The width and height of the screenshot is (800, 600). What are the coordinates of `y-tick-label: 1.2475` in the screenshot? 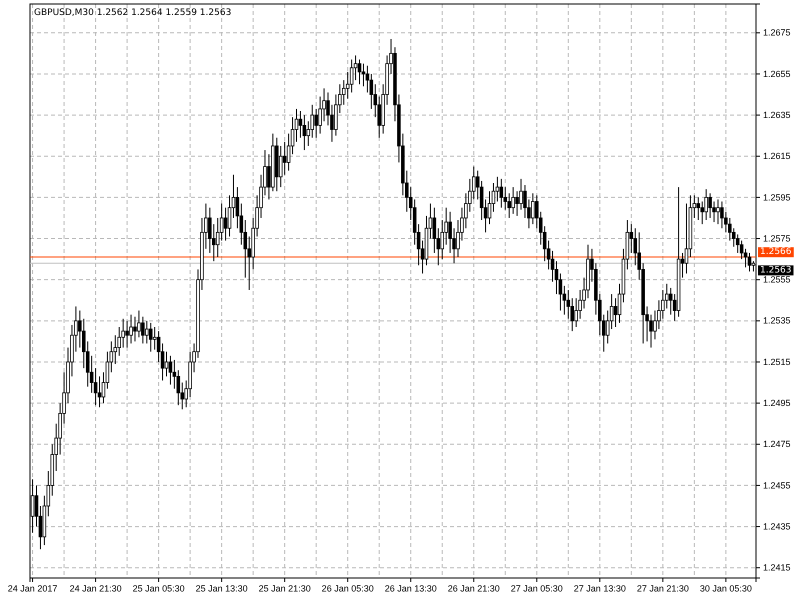 It's located at (777, 444).